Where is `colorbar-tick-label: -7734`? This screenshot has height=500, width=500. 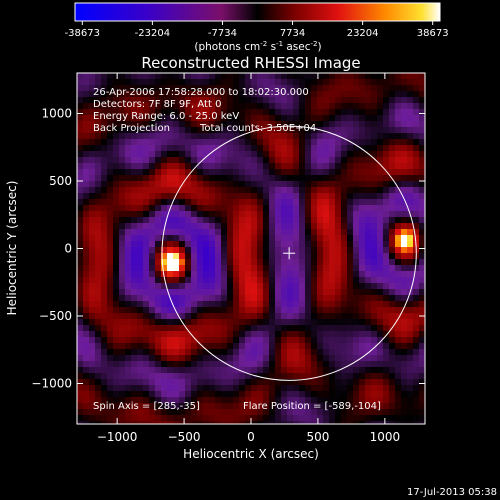
colorbar-tick-label: -7734 is located at coordinates (222, 33).